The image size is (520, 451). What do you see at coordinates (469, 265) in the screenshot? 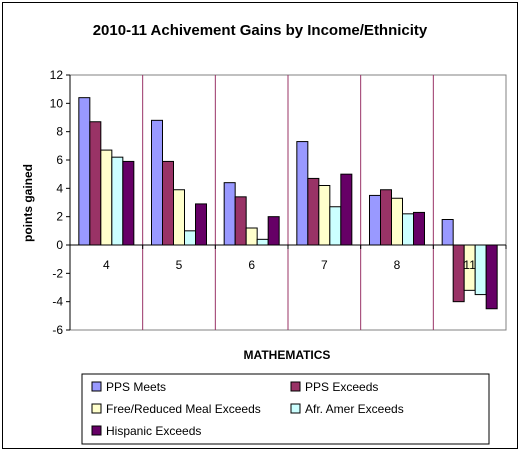
I see `x-tick-label: 11` at bounding box center [469, 265].